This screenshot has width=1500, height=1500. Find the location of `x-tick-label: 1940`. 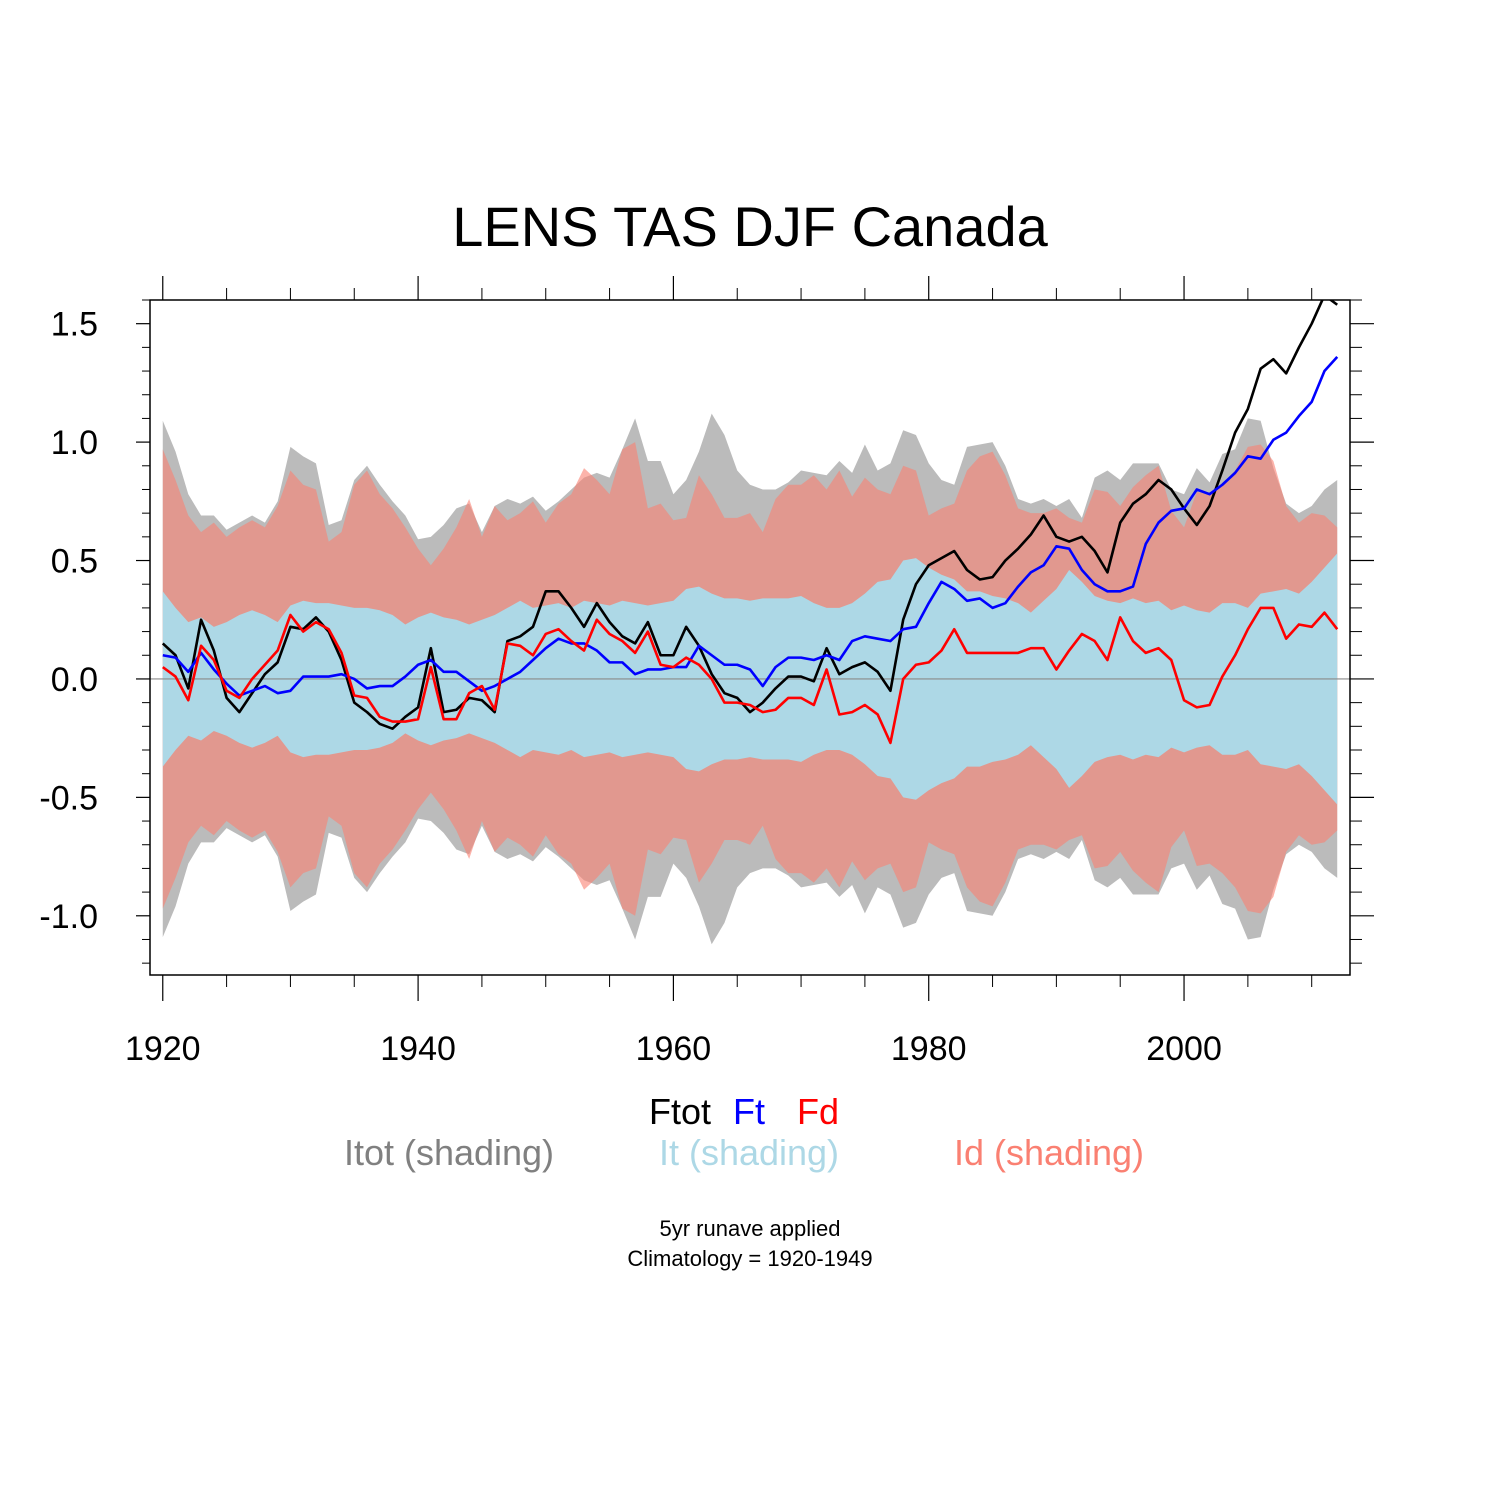

x-tick-label: 1940 is located at coordinates (418, 1049).